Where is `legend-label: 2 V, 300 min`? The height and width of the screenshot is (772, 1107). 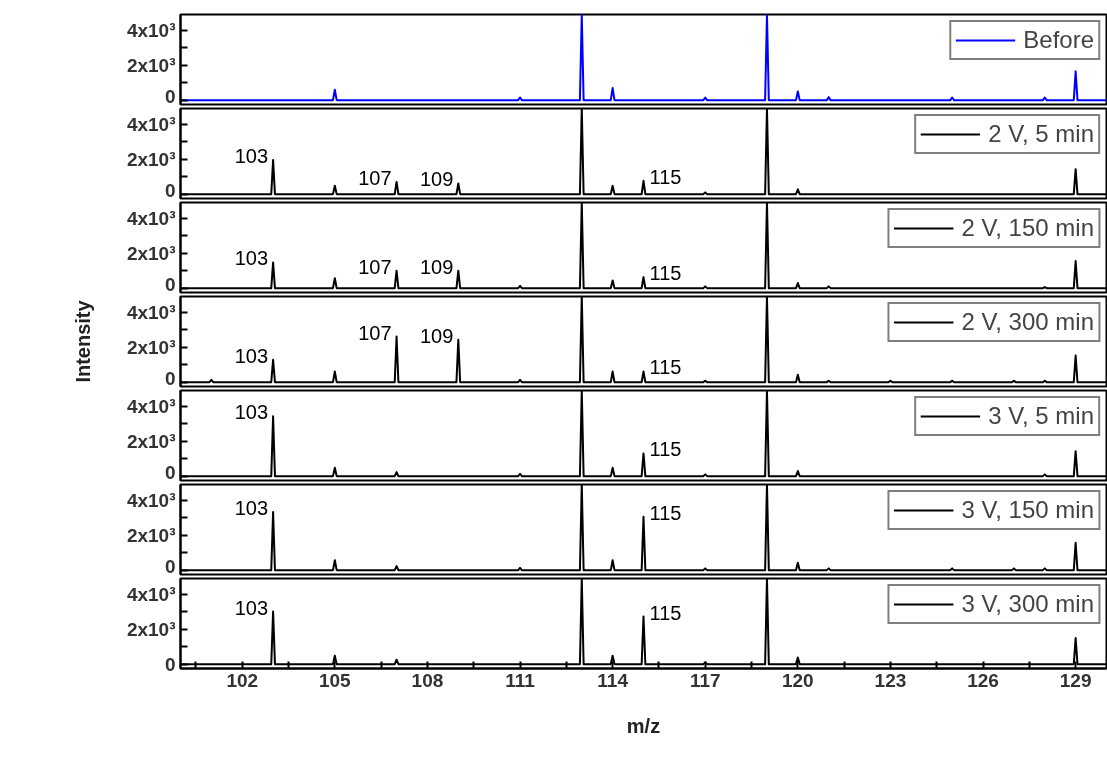
legend-label: 2 V, 300 min is located at coordinates (1027, 322).